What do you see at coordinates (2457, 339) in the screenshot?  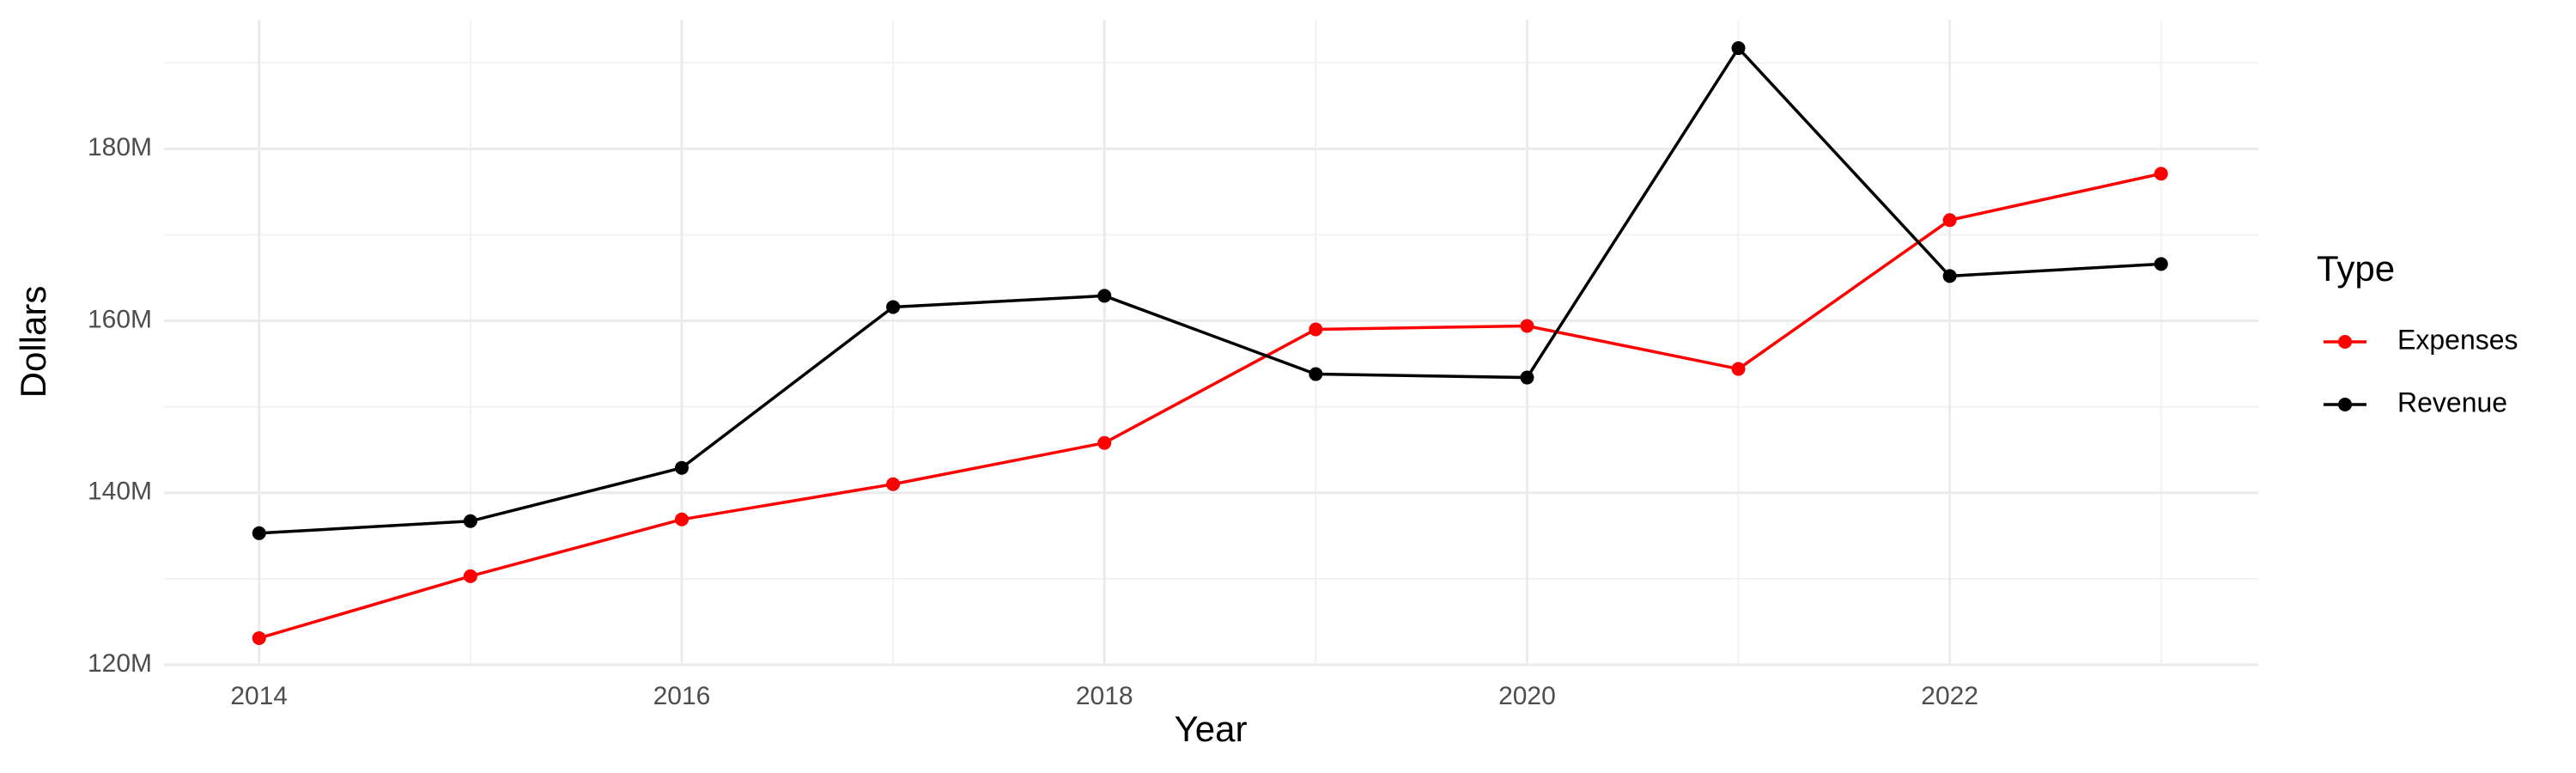 I see `legend-label: Expenses` at bounding box center [2457, 339].